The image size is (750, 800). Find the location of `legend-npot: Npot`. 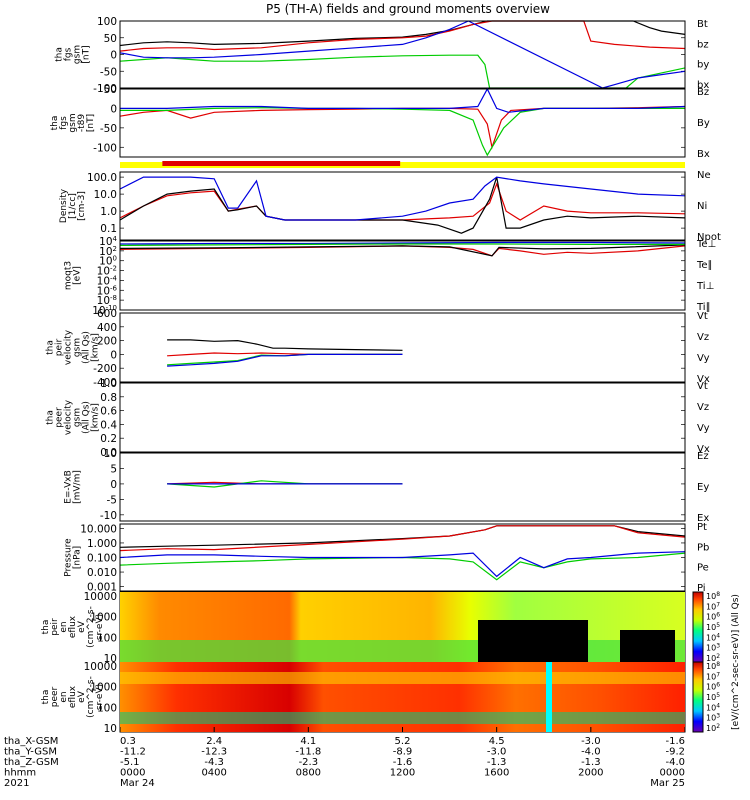

legend-npot: Npot is located at coordinates (709, 237).